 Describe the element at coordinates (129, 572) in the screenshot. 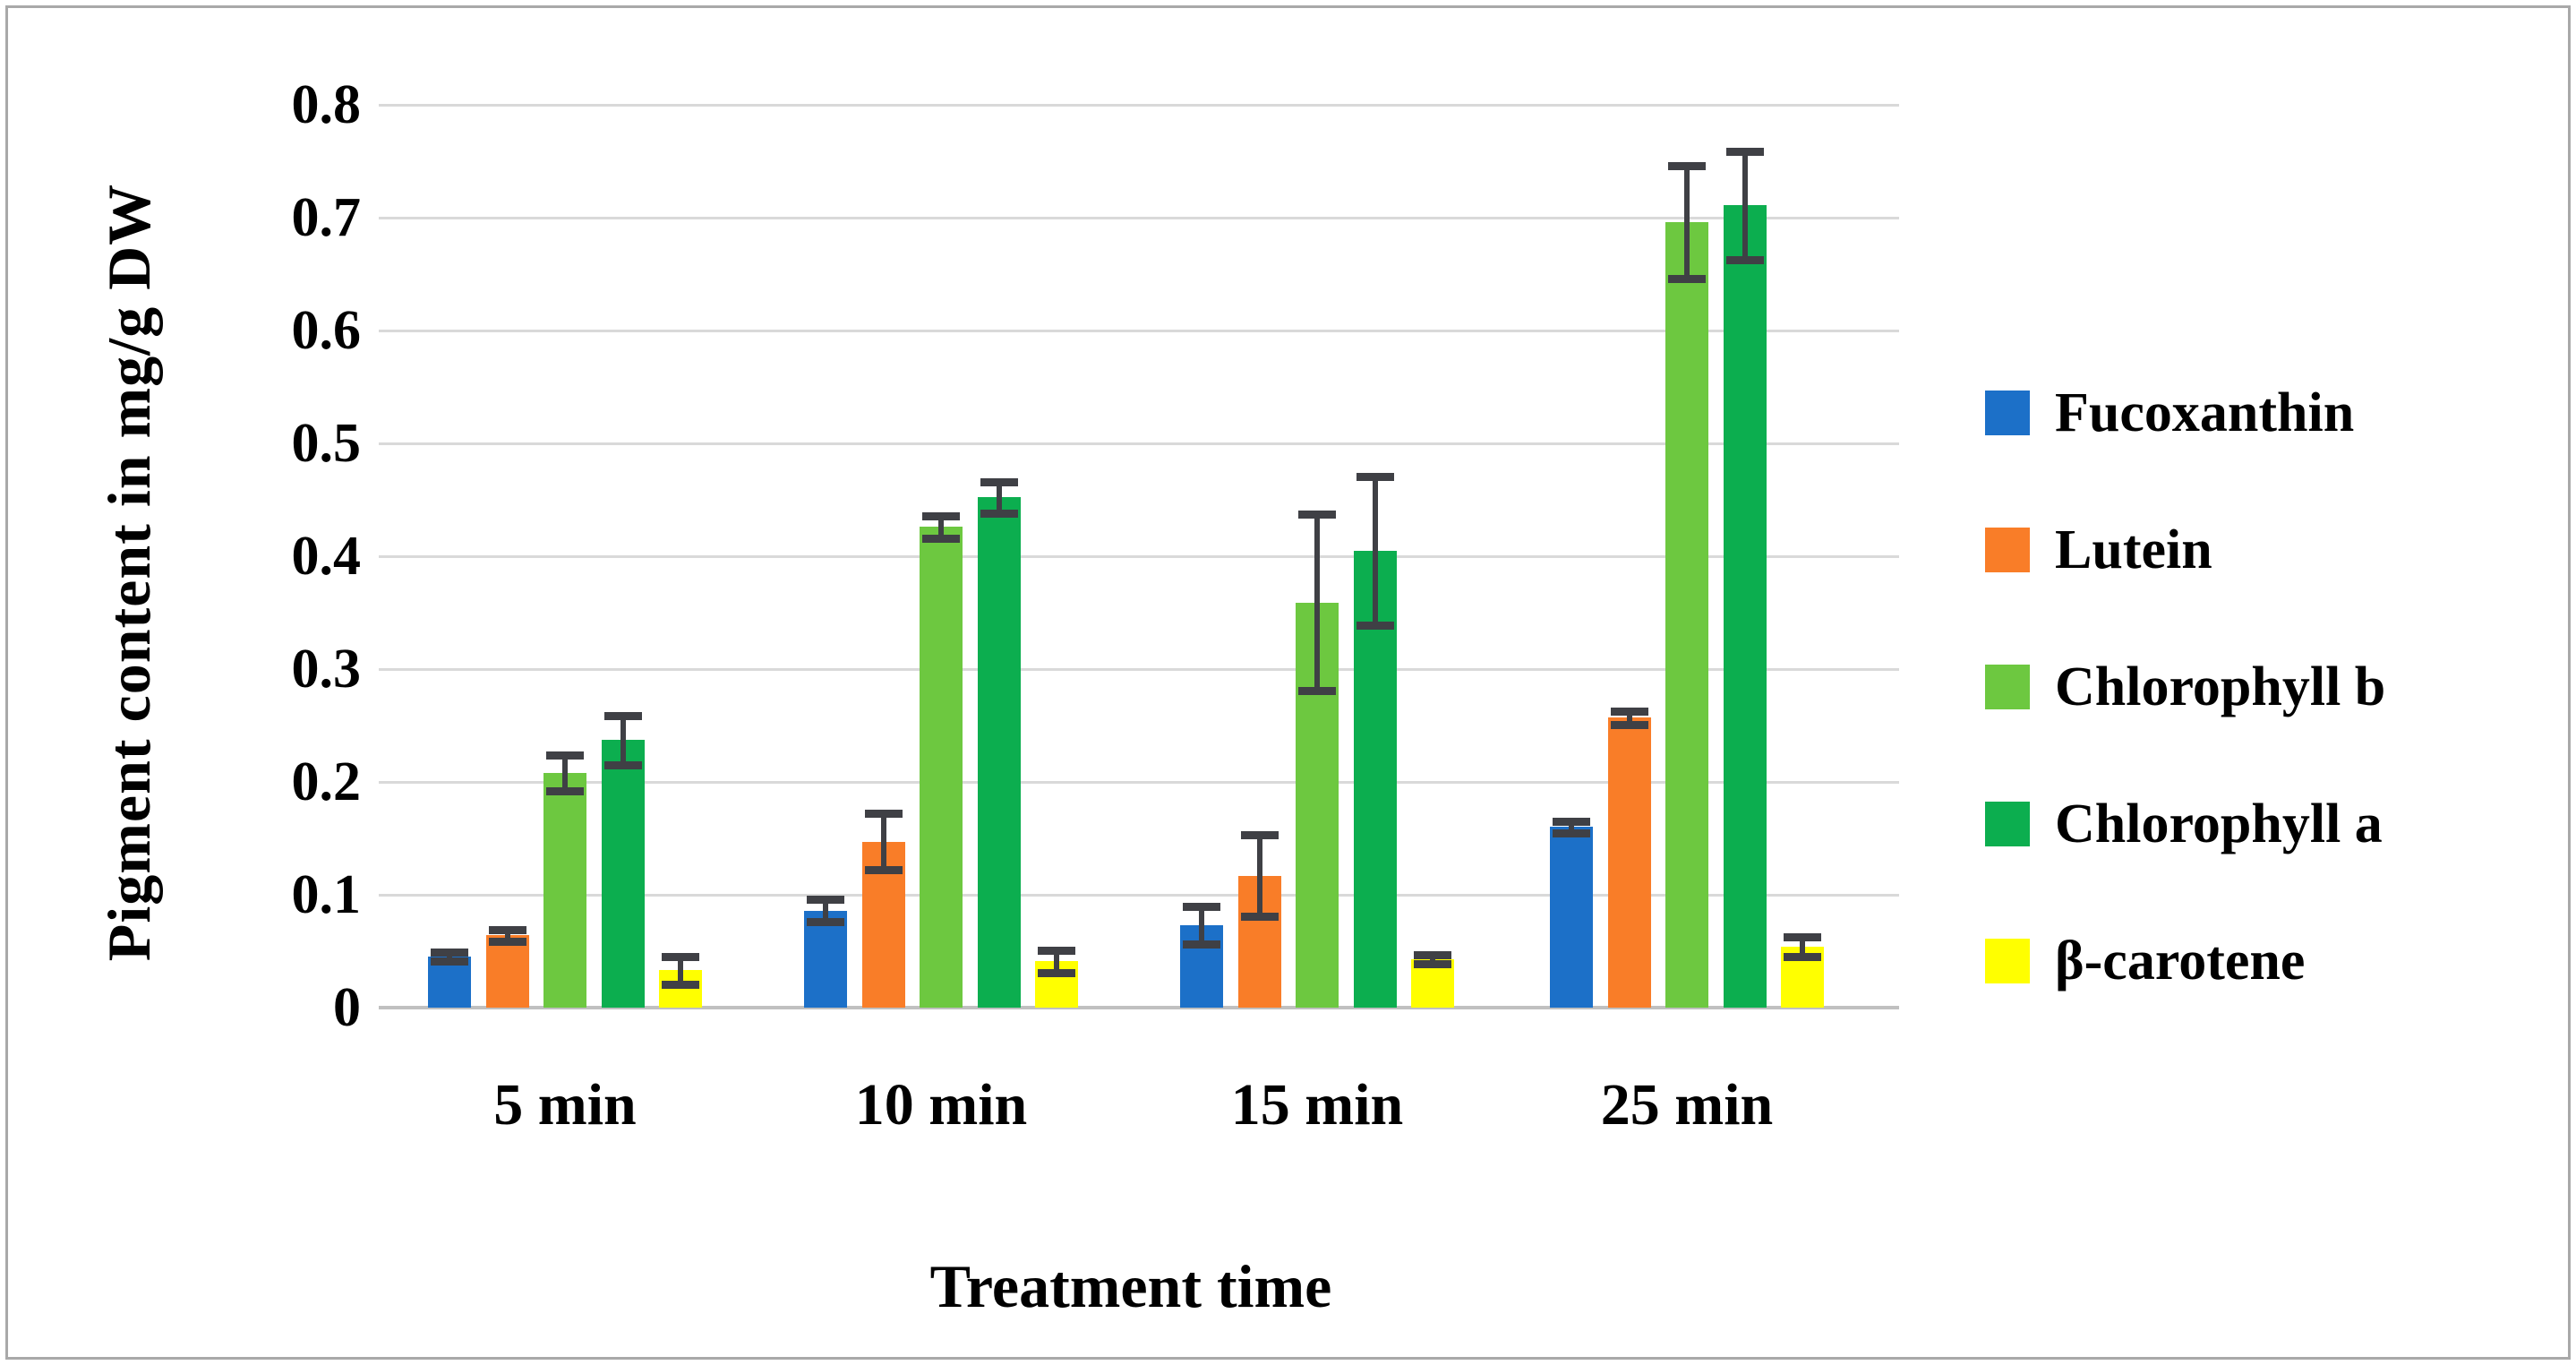

I see `y-axis-title: Pigment content in mg/g DW` at that location.